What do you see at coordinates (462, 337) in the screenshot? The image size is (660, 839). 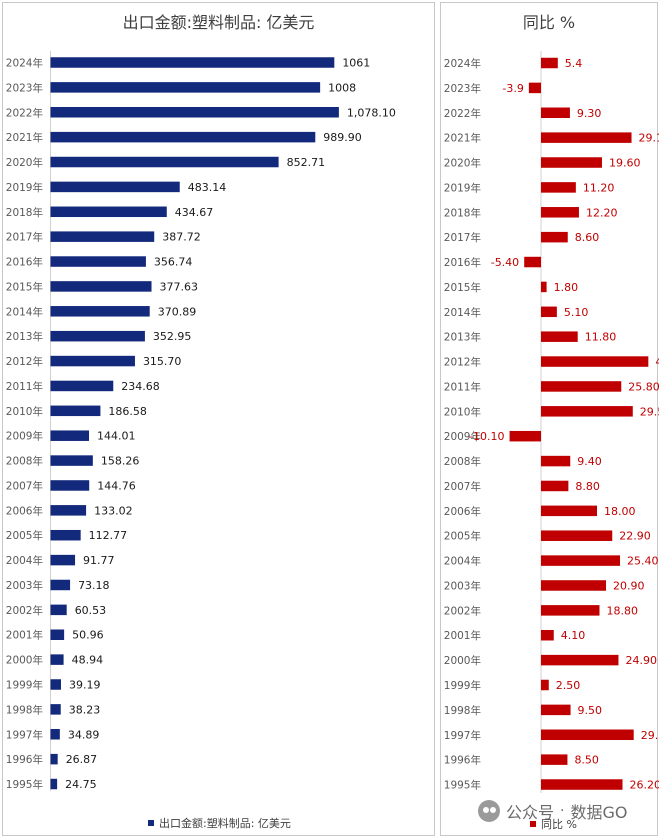 I see `yoy-category-label: 2013年` at bounding box center [462, 337].